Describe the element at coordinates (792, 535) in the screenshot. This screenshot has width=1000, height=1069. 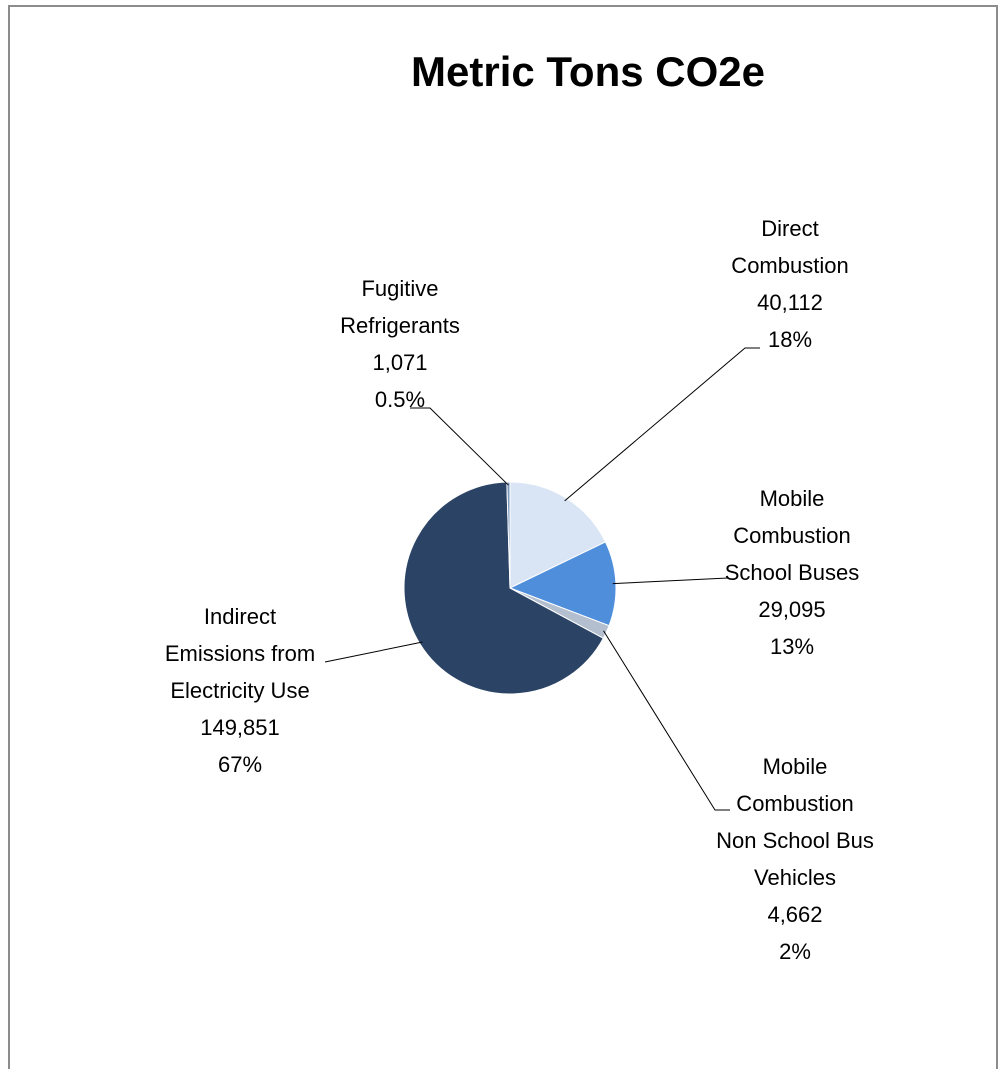
I see `category-label: Mobile Combustion School Buses` at that location.